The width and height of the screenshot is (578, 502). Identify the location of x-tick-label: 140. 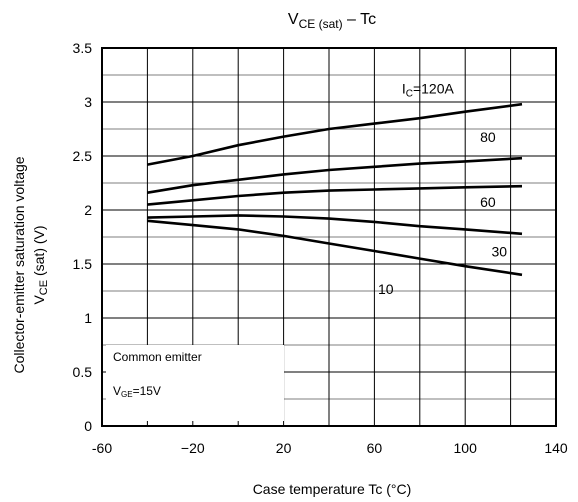
(556, 448).